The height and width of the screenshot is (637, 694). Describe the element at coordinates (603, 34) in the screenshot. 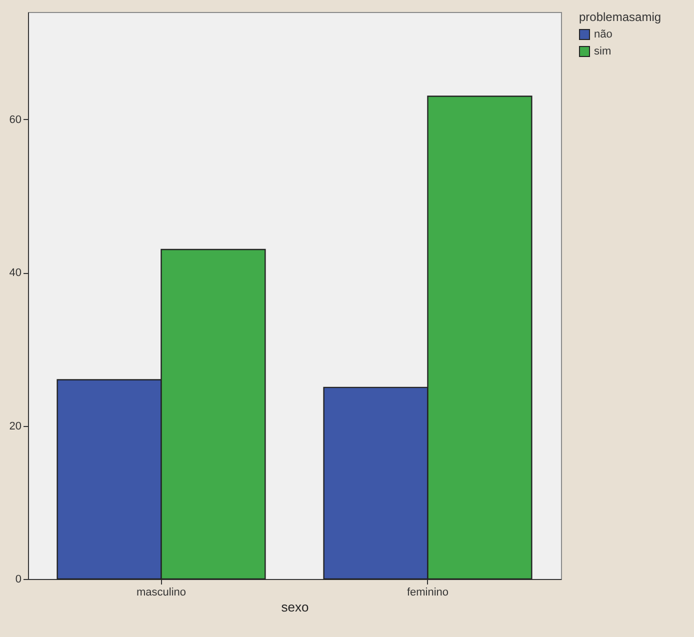

I see `legend-label: não` at that location.